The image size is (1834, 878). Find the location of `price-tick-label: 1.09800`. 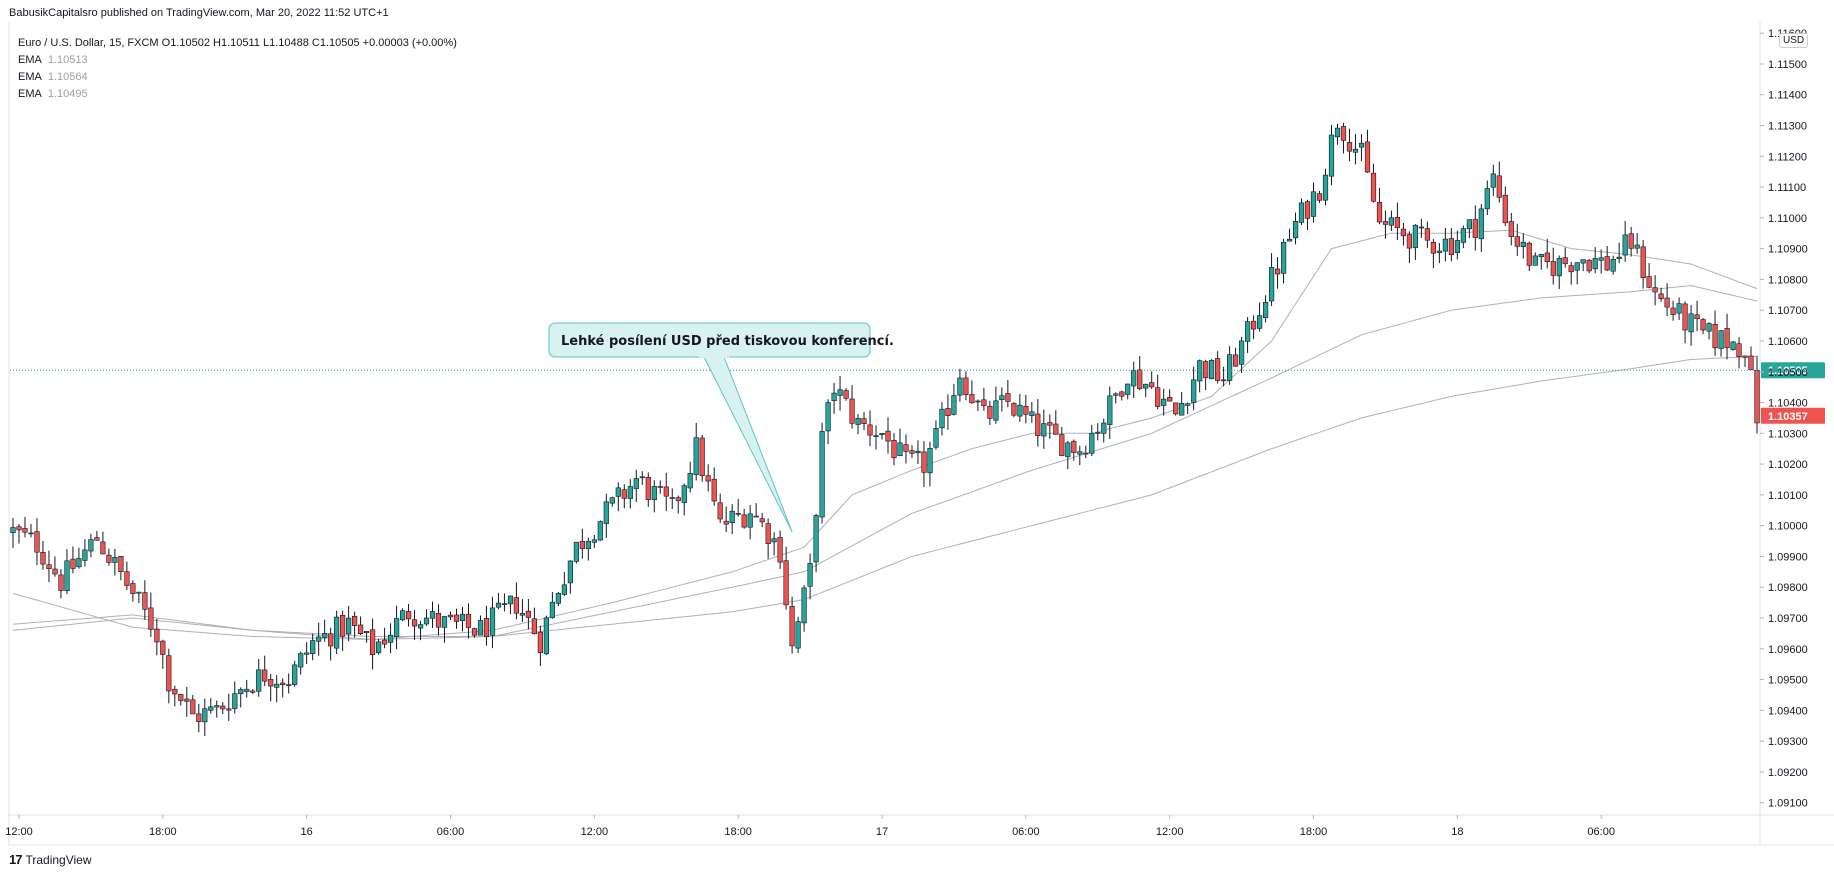

price-tick-label: 1.09800 is located at coordinates (1788, 588).